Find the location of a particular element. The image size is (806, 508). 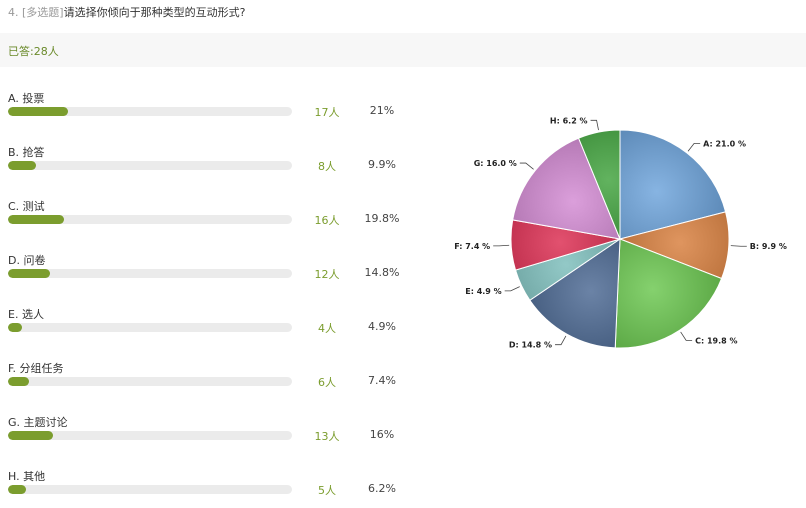

option-label: D. 问卷 is located at coordinates (27, 260).